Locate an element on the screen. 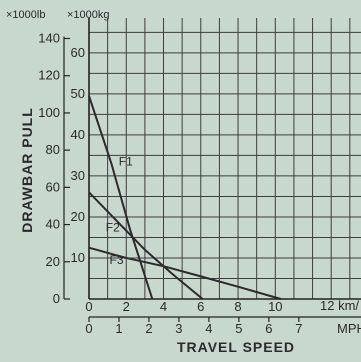 This screenshot has width=361, height=362. series-line-f1 is located at coordinates (121, 197).